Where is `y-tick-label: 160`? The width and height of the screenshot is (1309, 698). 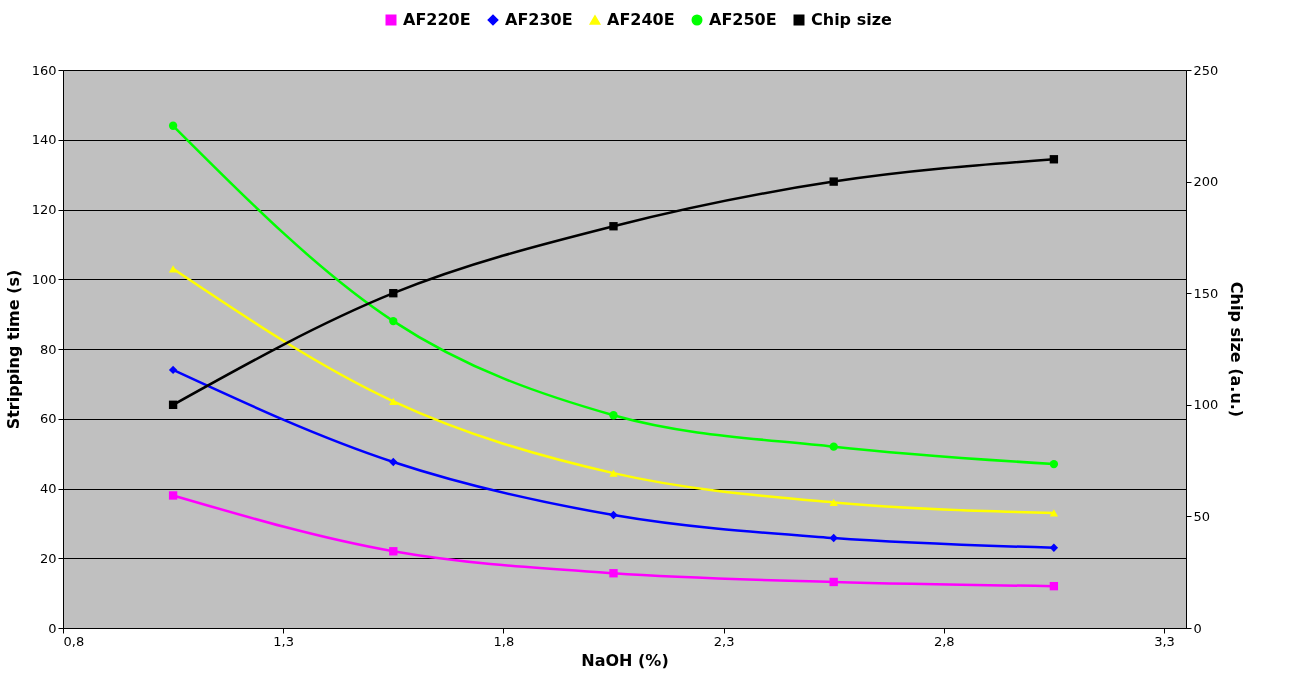
y-tick-label: 160 is located at coordinates (44, 70).